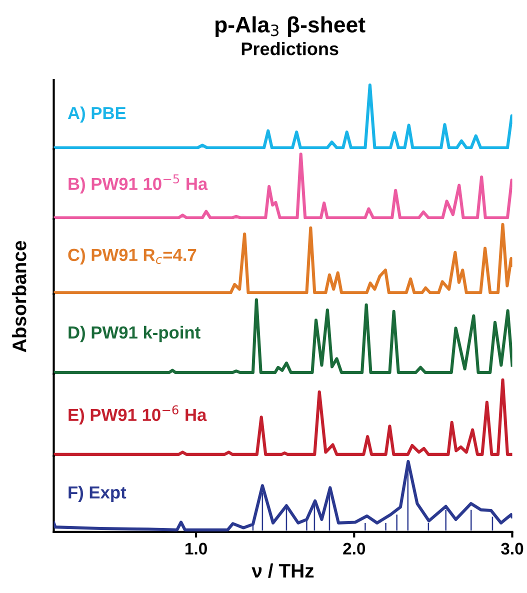  Describe the element at coordinates (134, 334) in the screenshot. I see `series-label: D) PW91 k-point` at that location.